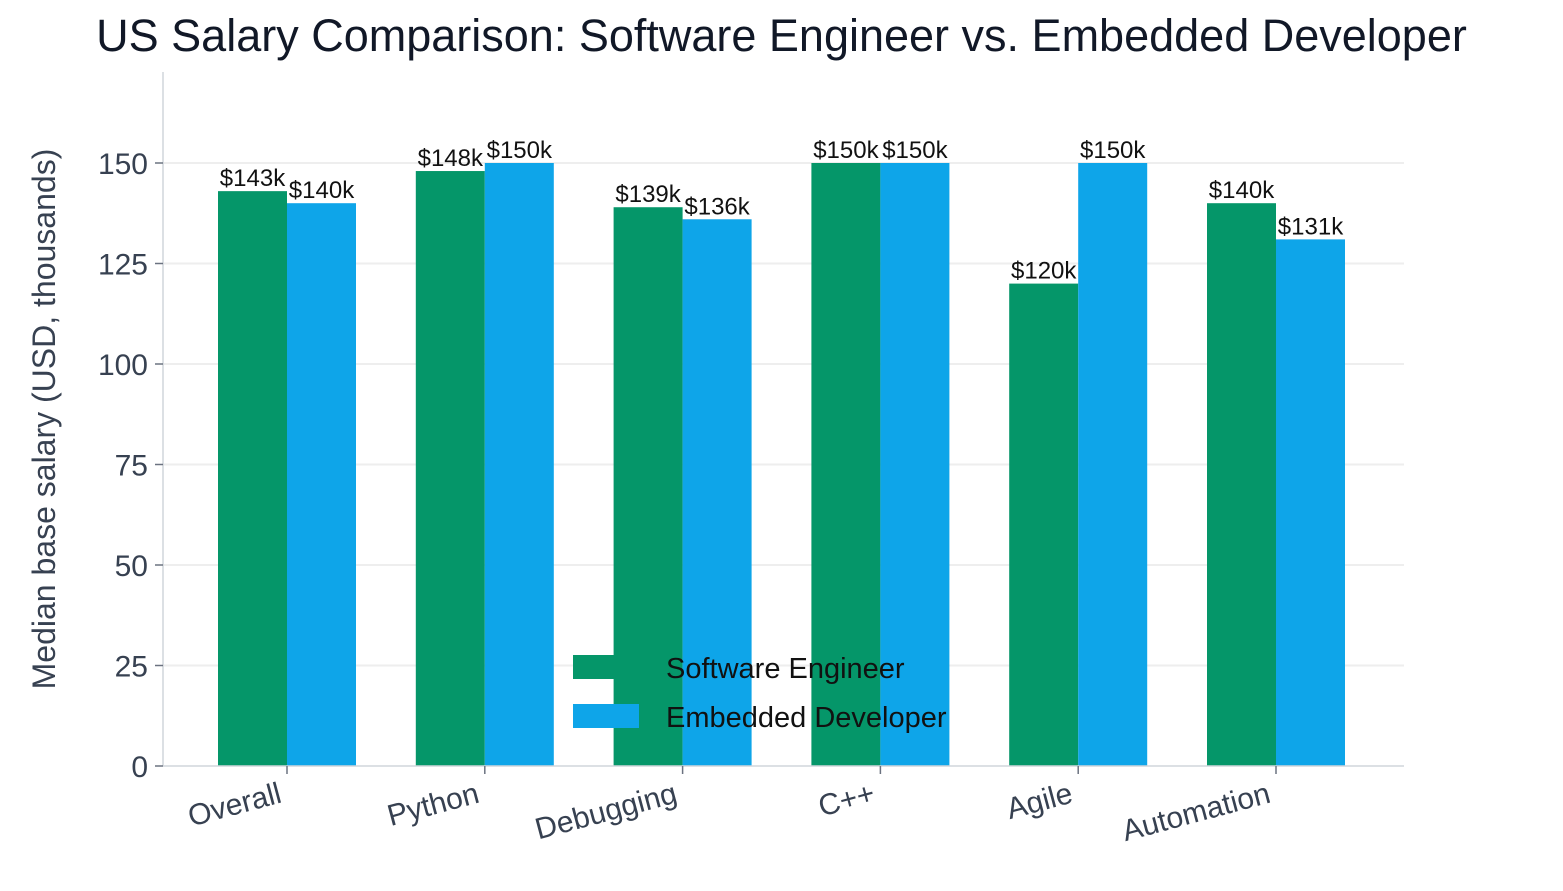 The height and width of the screenshot is (891, 1563). I want to click on x-tick-label: Automation, so click(1196, 812).